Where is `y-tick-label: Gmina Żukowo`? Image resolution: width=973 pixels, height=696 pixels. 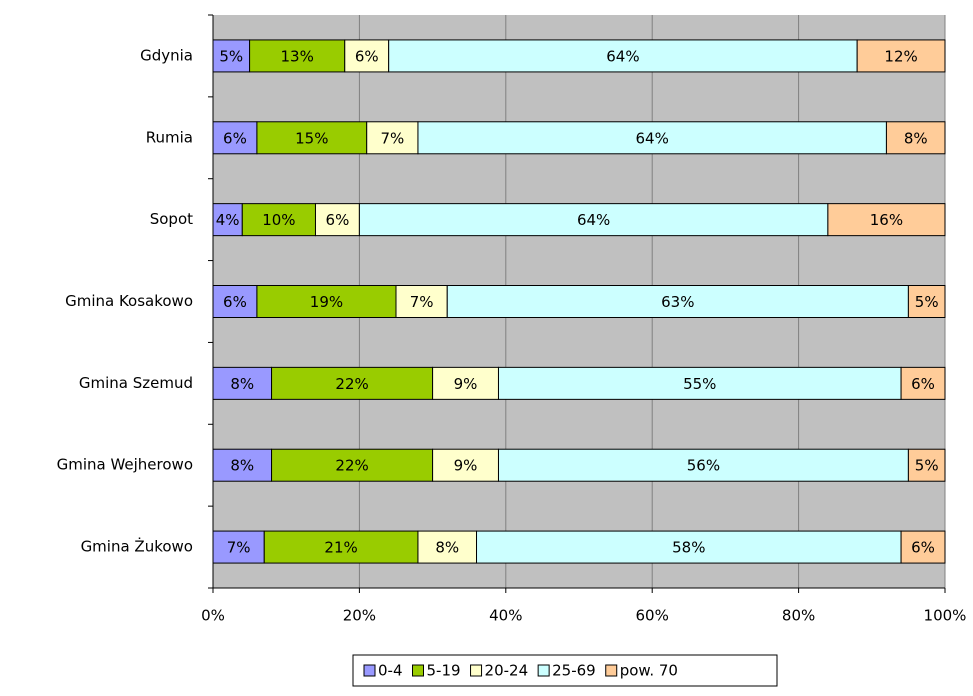 y-tick-label: Gmina Żukowo is located at coordinates (137, 546).